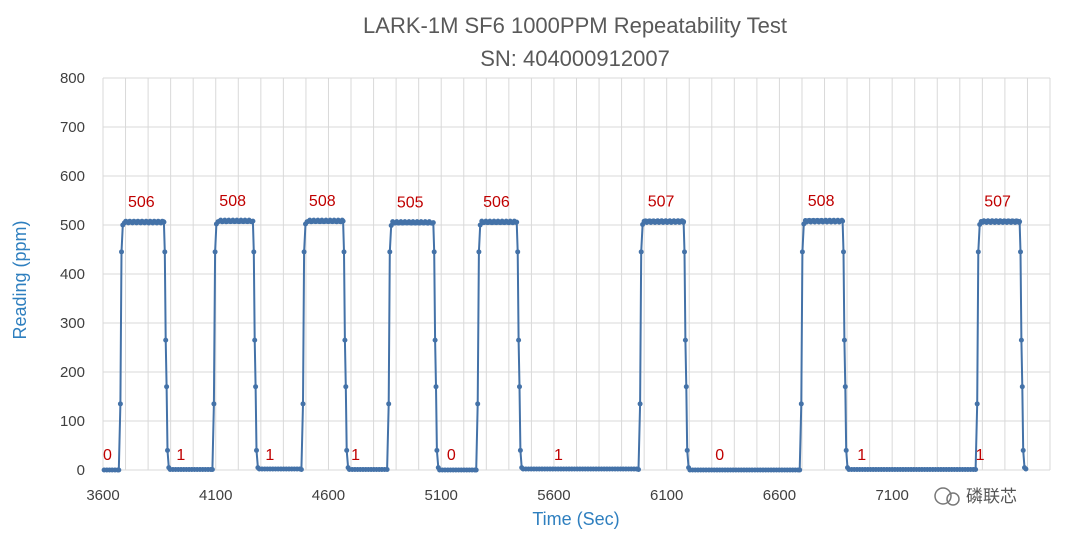 This screenshot has width=1080, height=543. I want to click on plateau-value-label: 505, so click(410, 203).